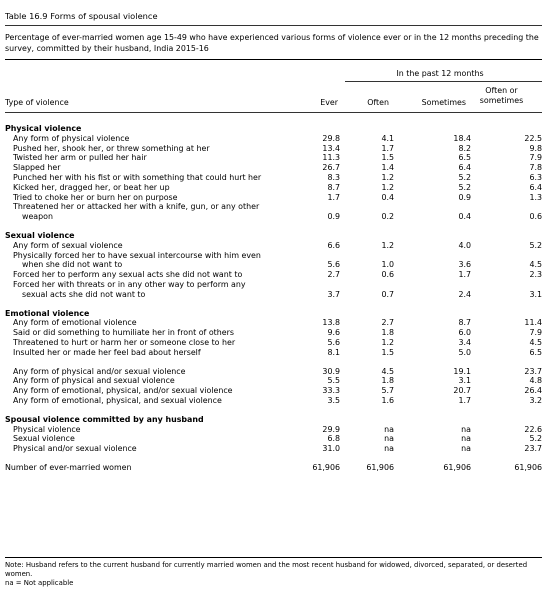  What do you see at coordinates (39, 583) in the screenshot?
I see `note-na: na = Not applicable` at bounding box center [39, 583].